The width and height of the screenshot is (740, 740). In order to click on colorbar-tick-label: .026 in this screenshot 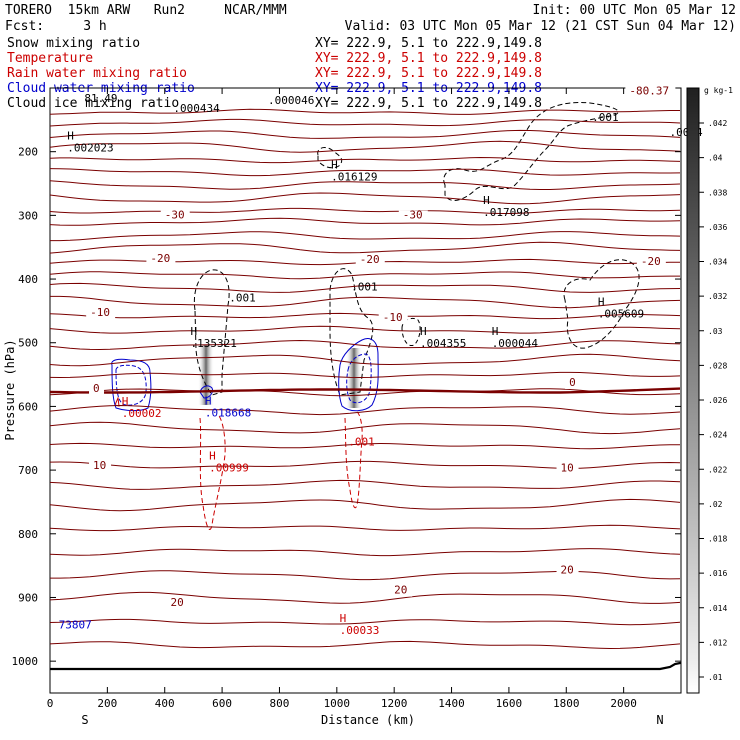, I will do `click(717, 400)`.